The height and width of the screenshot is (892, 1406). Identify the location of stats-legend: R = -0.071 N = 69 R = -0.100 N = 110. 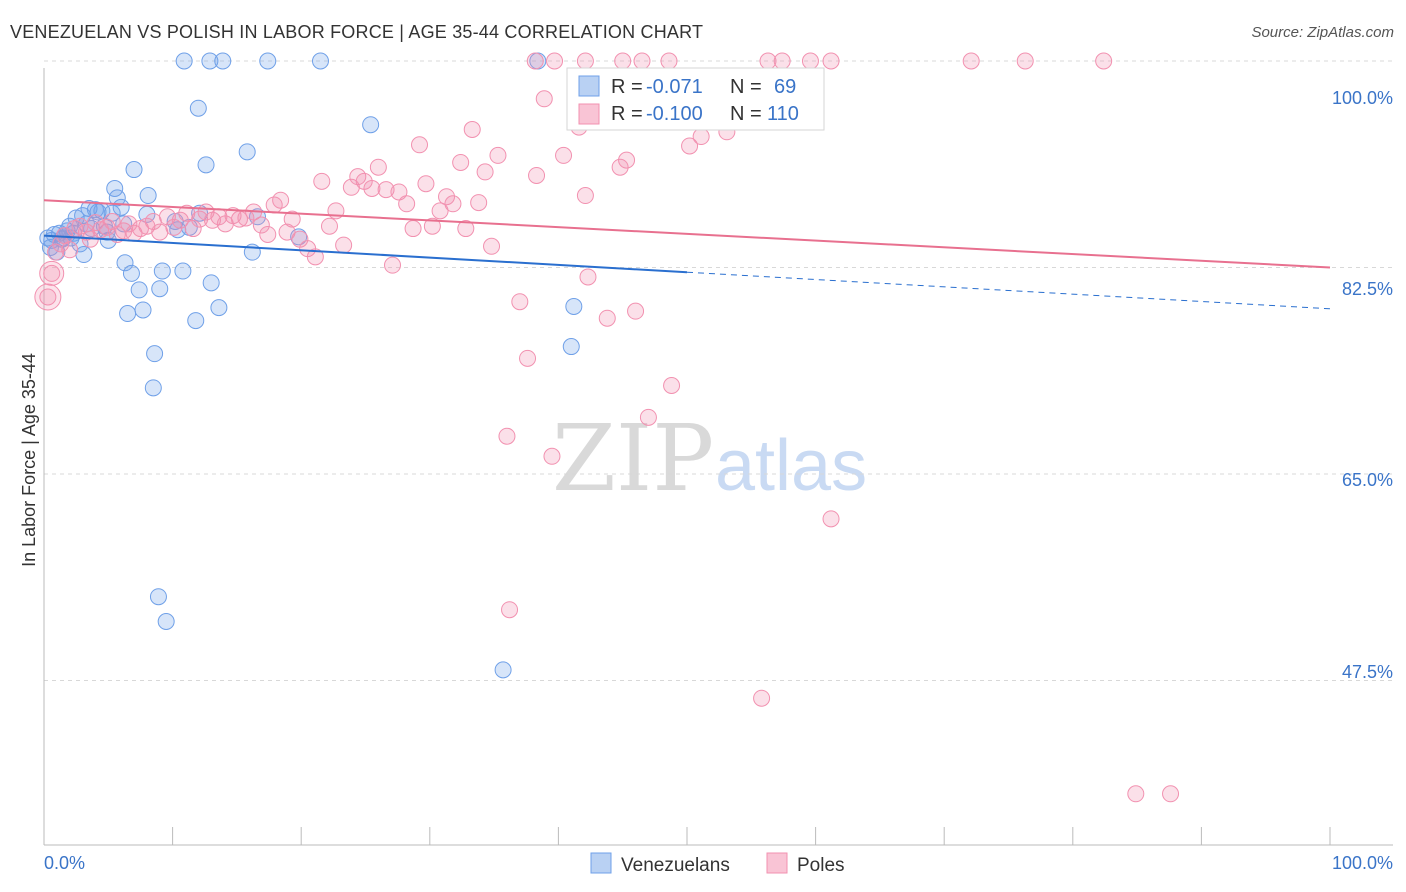
(695, 99).